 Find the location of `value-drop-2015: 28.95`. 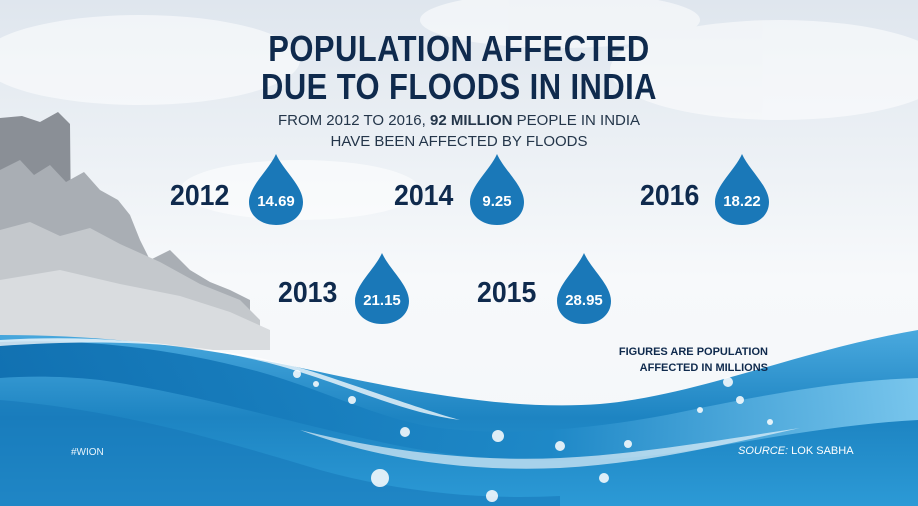

value-drop-2015: 28.95 is located at coordinates (584, 288).